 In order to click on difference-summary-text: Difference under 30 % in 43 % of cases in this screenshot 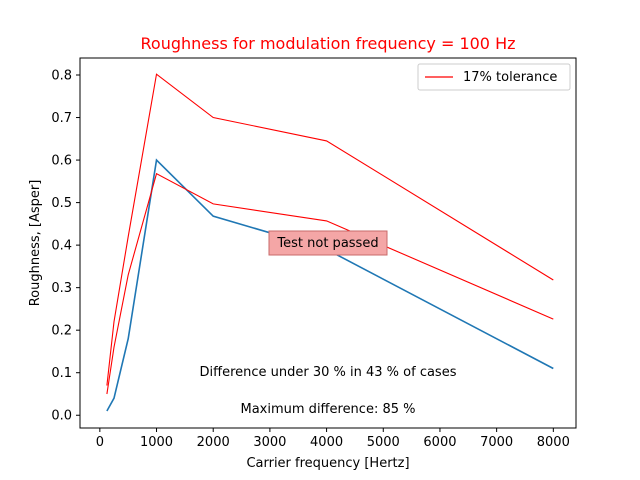, I will do `click(328, 372)`.